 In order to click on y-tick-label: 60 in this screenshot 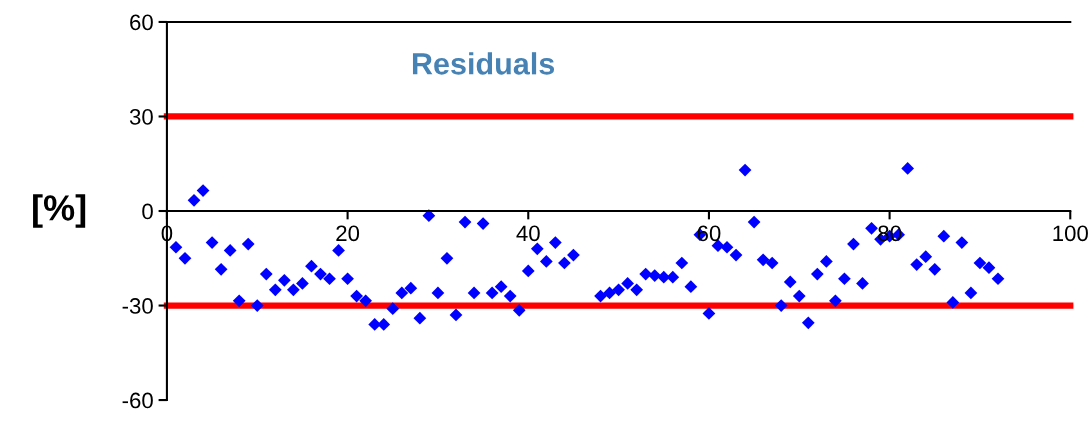, I will do `click(141, 22)`.